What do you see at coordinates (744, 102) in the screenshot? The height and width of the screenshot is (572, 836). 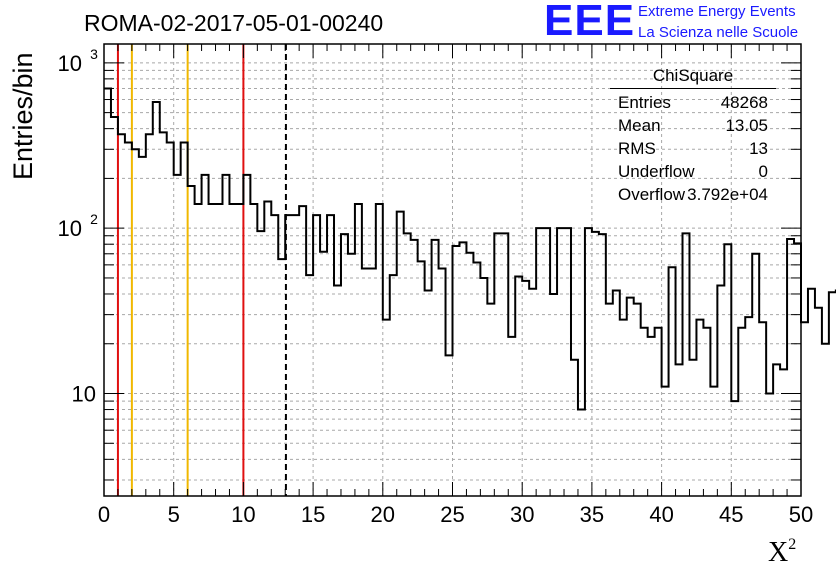 I see `stats-entries-value: 48268` at bounding box center [744, 102].